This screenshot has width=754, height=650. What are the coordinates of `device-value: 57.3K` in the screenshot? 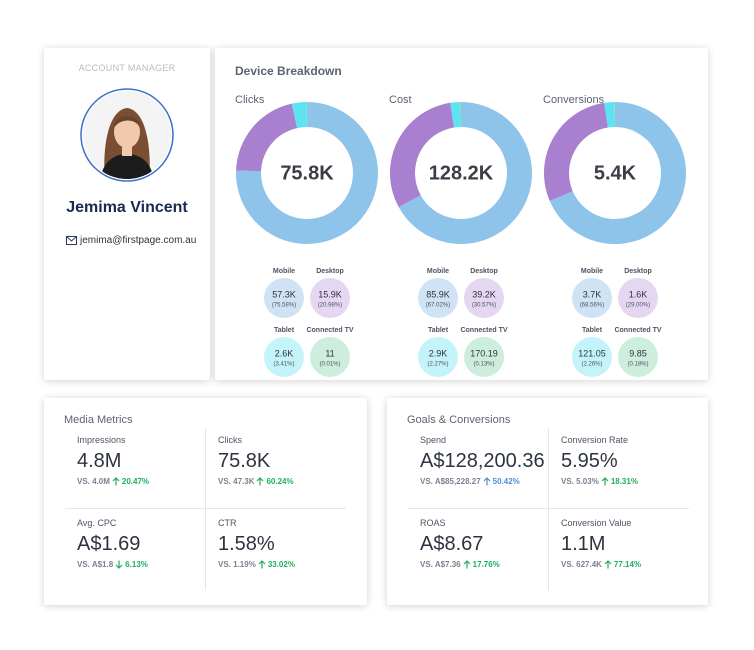 It's located at (284, 294).